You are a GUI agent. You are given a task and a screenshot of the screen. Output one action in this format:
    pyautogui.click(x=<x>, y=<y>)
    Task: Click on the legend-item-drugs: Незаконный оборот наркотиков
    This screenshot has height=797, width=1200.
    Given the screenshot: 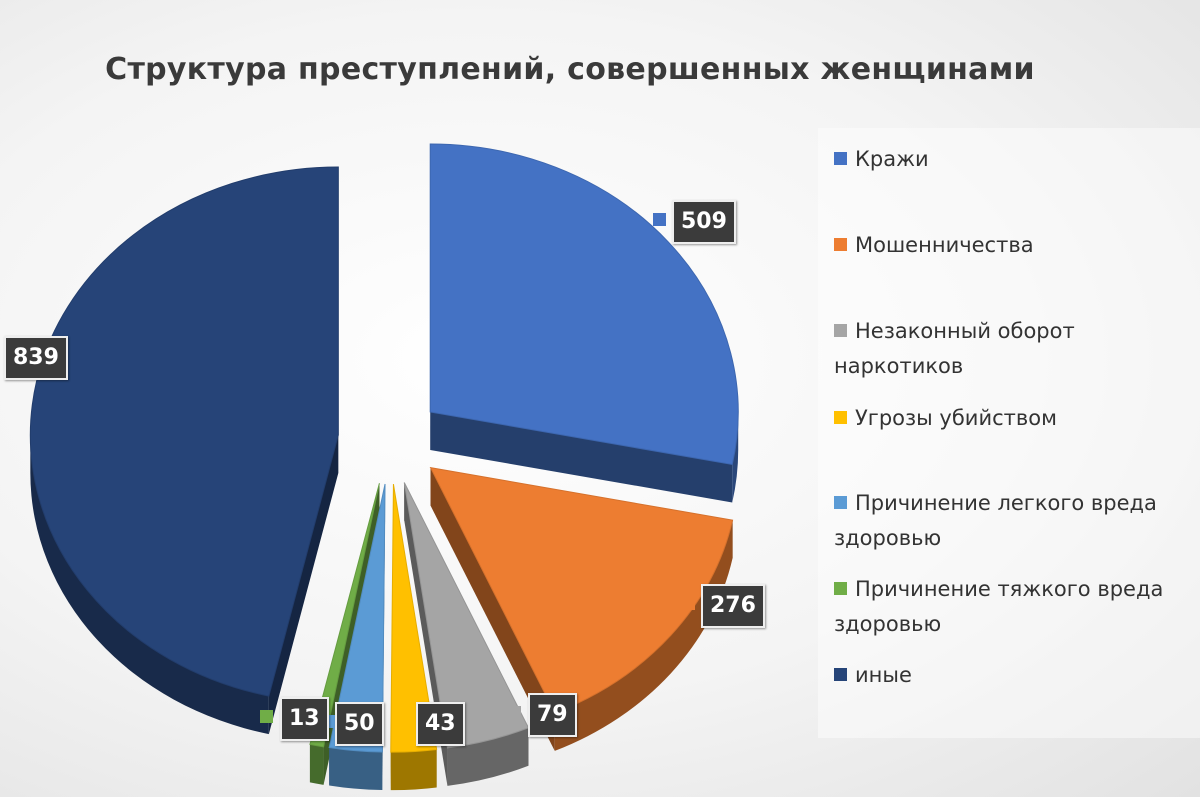 What is the action you would take?
    pyautogui.click(x=1014, y=349)
    